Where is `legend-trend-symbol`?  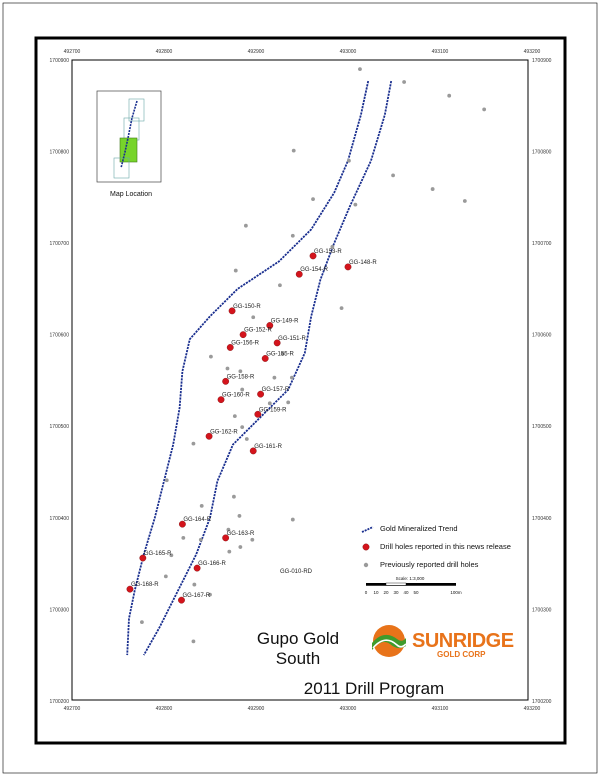 legend-trend-symbol is located at coordinates (367, 529).